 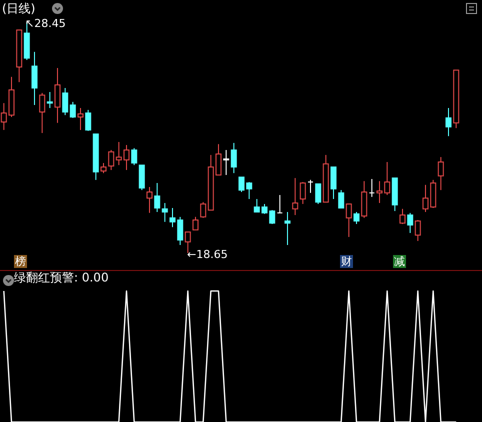 I want to click on text: 减, so click(x=399, y=261).